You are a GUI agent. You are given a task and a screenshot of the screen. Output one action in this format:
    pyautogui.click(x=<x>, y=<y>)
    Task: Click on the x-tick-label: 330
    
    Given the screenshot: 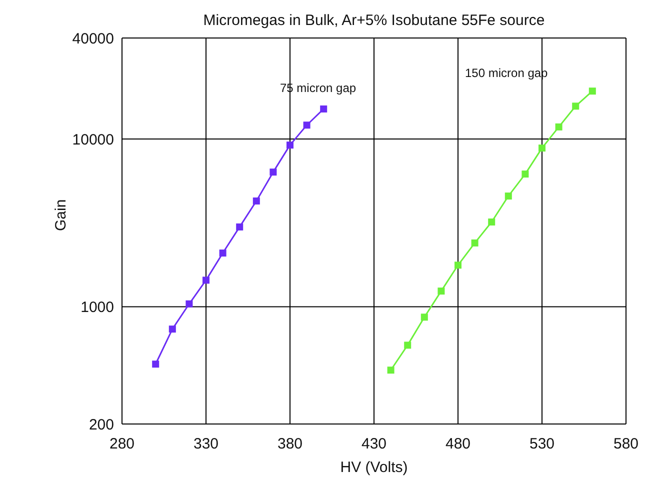 What is the action you would take?
    pyautogui.click(x=206, y=444)
    